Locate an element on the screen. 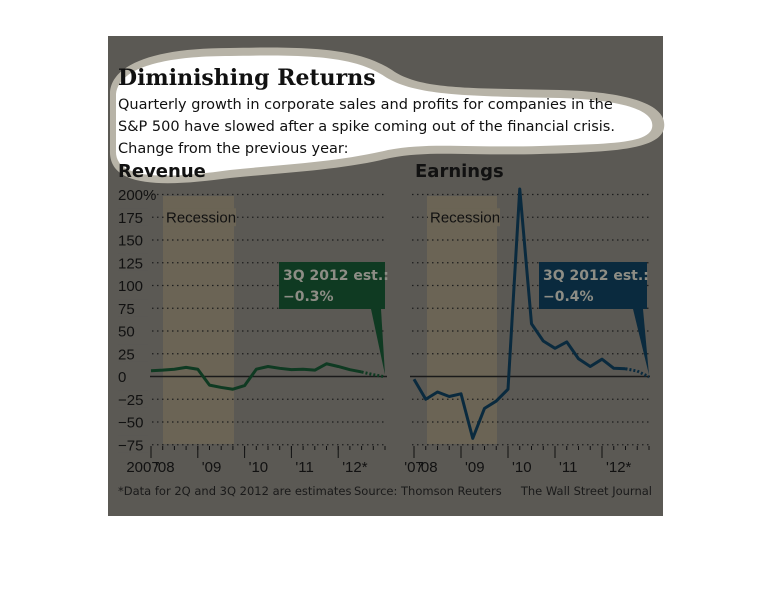 The width and height of the screenshot is (770, 610). earnings-x-tick-label: '09 is located at coordinates (475, 467).